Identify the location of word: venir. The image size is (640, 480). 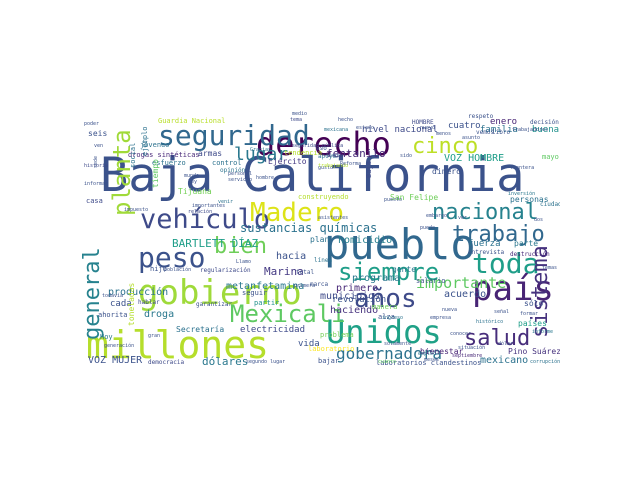
(226, 202).